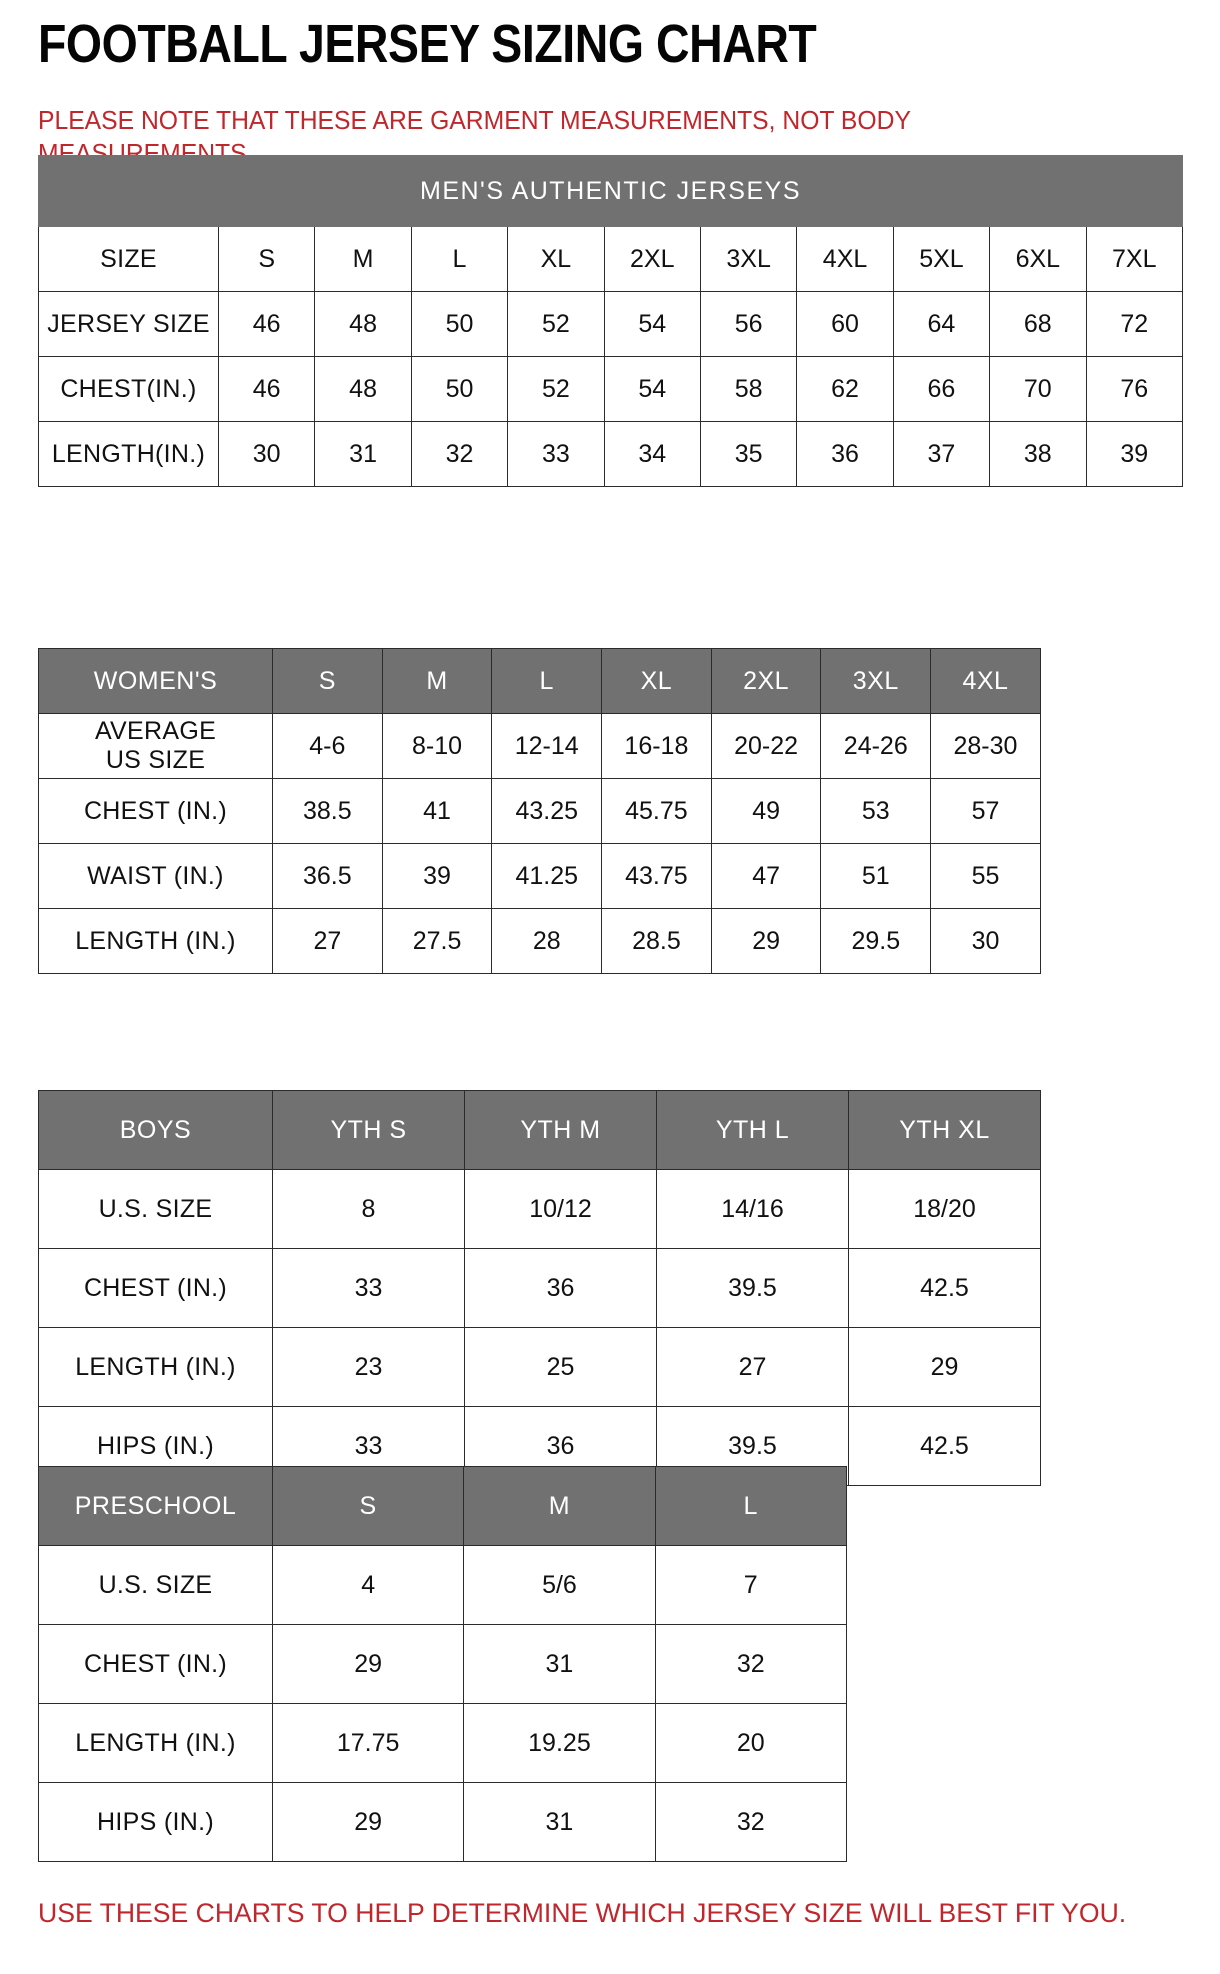  I want to click on womens-cell: 51, so click(876, 876).